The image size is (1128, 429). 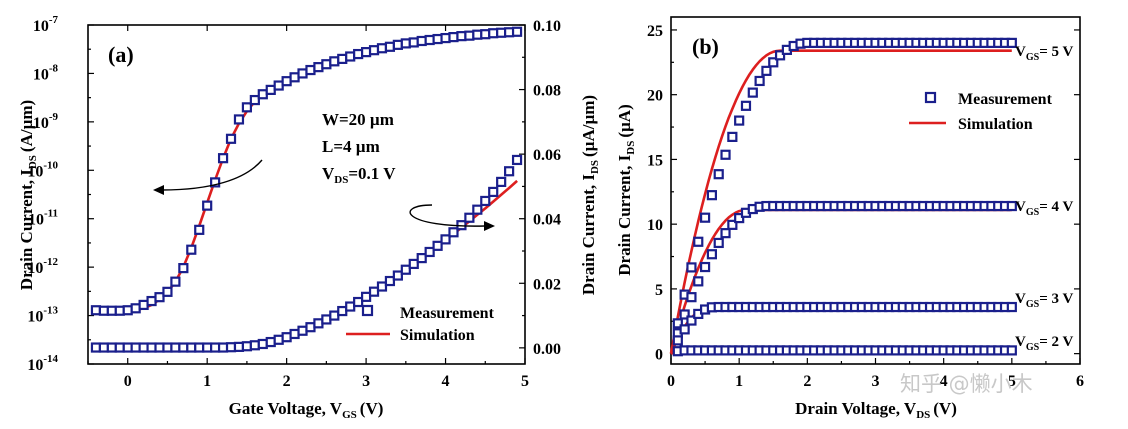 I want to click on panel-a-x-tick-label: 2, so click(x=287, y=381).